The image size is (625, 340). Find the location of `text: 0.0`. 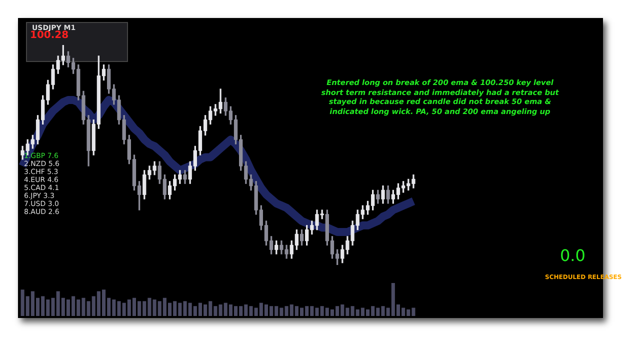

text: 0.0 is located at coordinates (573, 255).